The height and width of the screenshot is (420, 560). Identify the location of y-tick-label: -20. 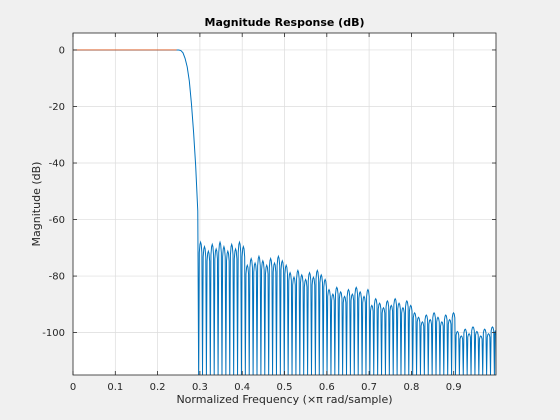
(57, 107).